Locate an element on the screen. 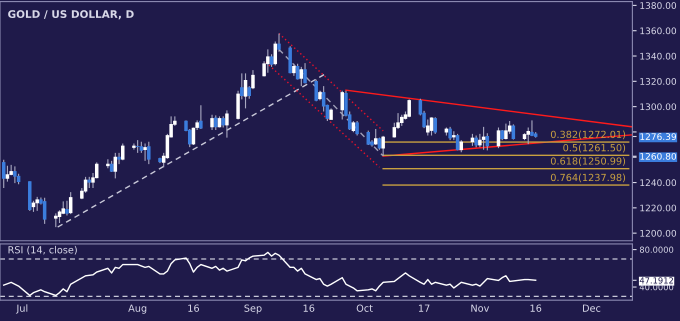 The width and height of the screenshot is (680, 321). y-tick-label: 80.0000 is located at coordinates (657, 249).